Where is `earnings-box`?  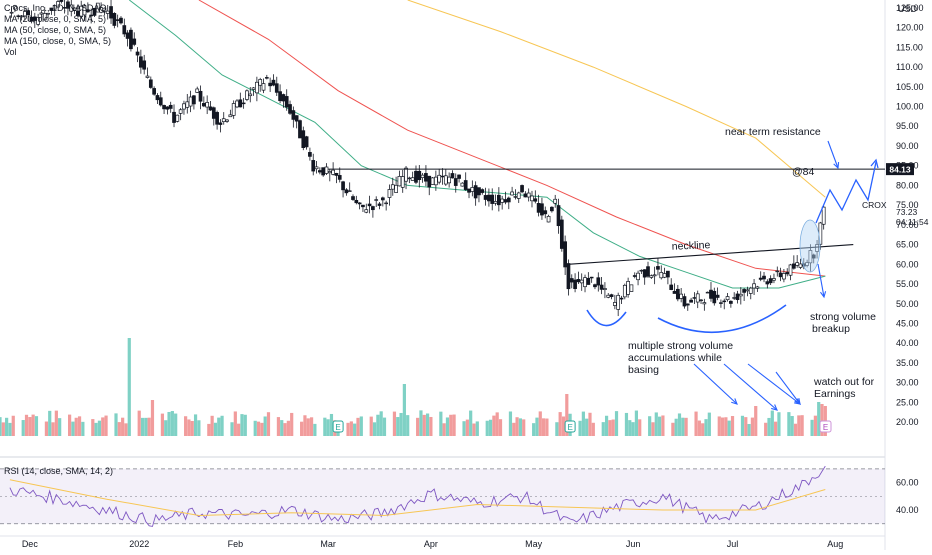 earnings-box is located at coordinates (825, 426).